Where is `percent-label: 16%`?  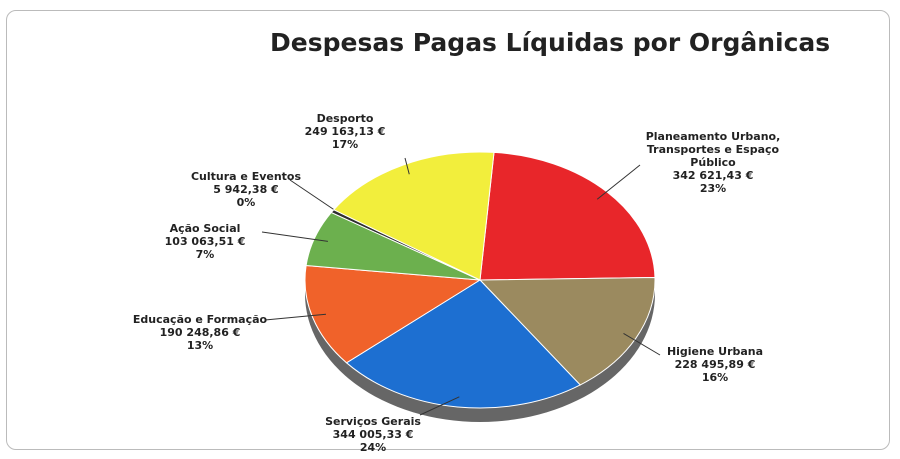
percent-label: 16% is located at coordinates (715, 377).